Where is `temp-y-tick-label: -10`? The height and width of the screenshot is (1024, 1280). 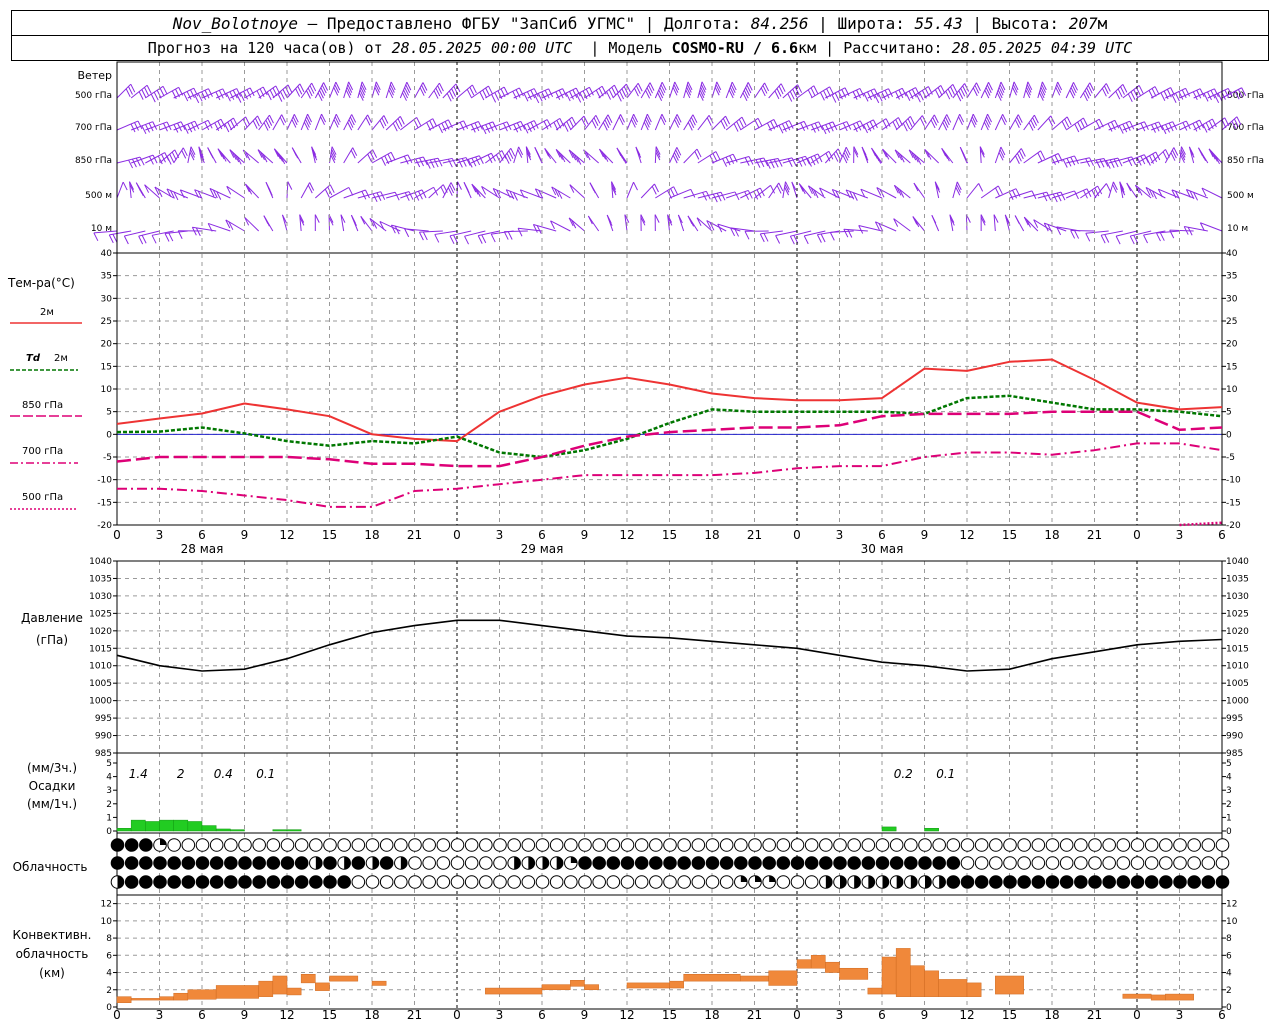 temp-y-tick-label: -10 is located at coordinates (1233, 481).